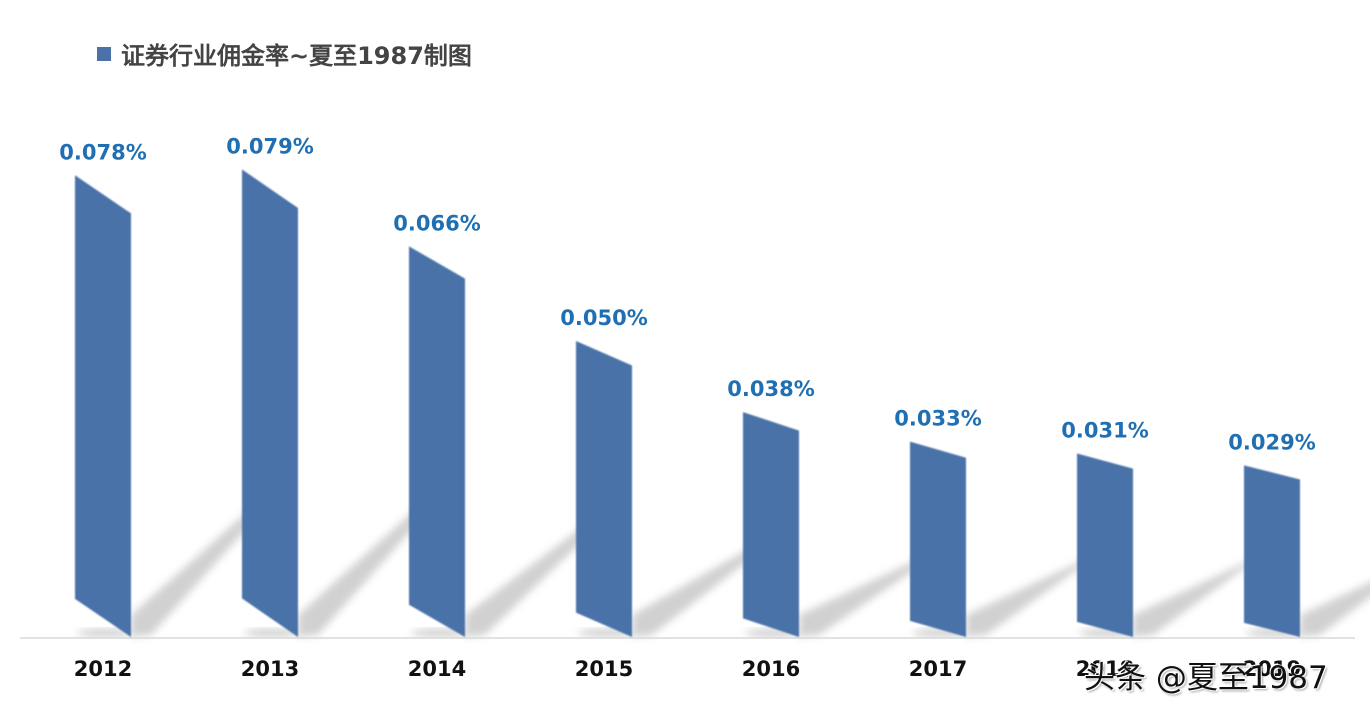 Image resolution: width=1370 pixels, height=718 pixels. Describe the element at coordinates (770, 389) in the screenshot. I see `data-label-2016: 0.038%` at that location.